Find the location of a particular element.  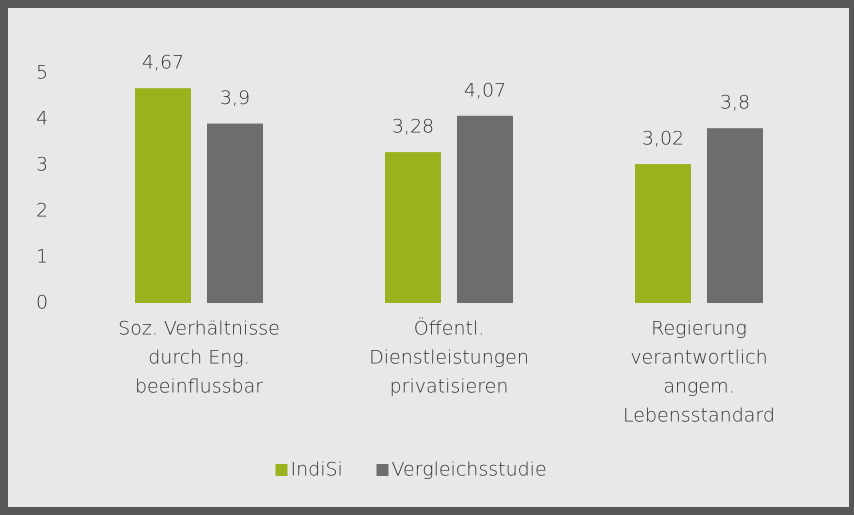

x-tick-label: Regierung is located at coordinates (699, 329).